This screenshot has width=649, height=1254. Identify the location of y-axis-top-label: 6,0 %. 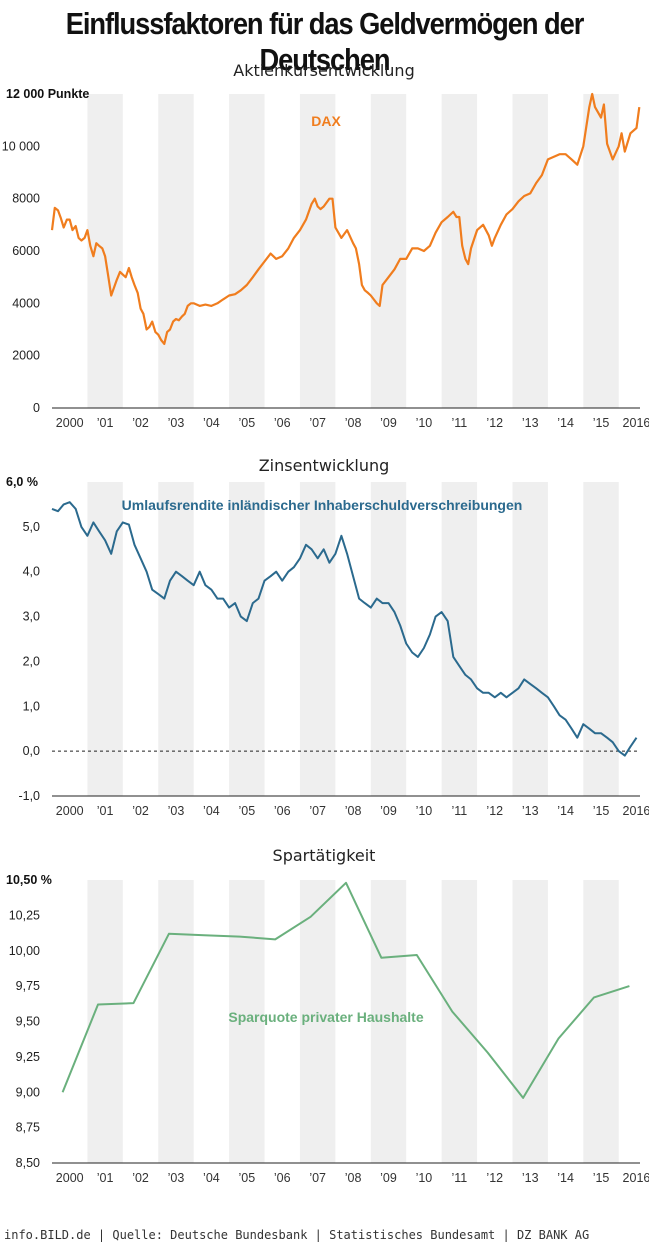
(22, 482).